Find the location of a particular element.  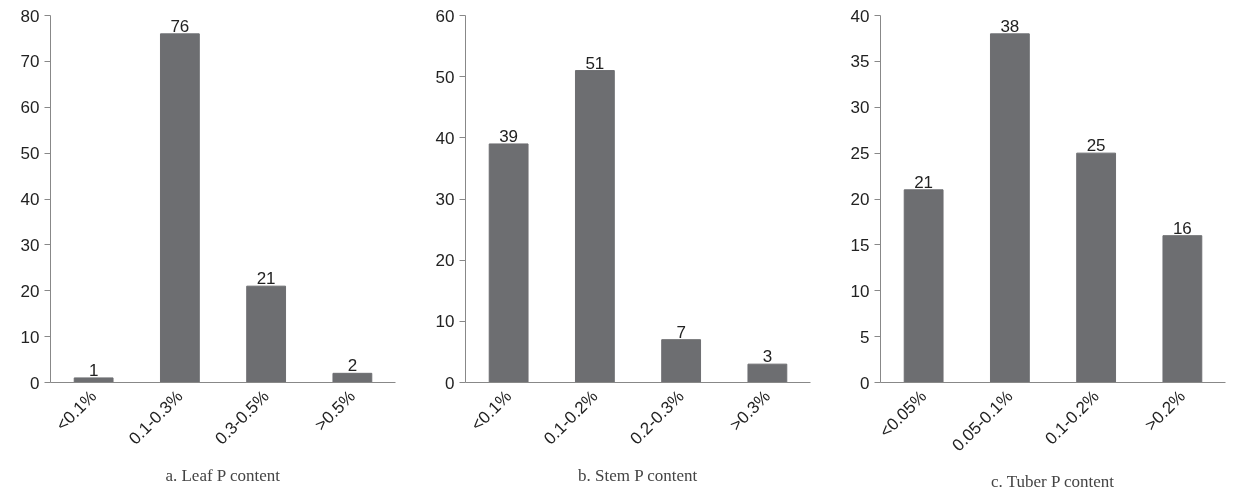

data-label: 16 is located at coordinates (1182, 228).